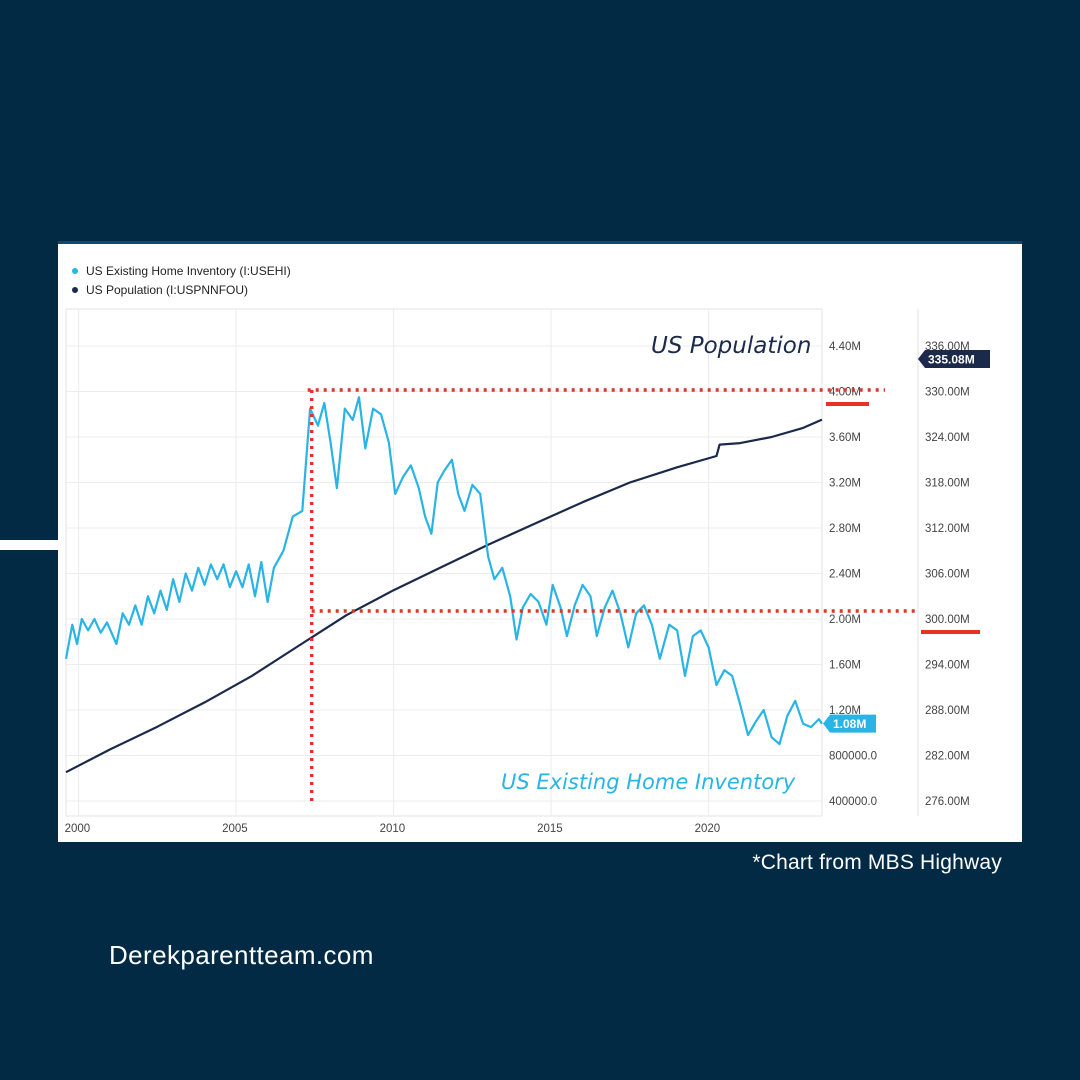 The width and height of the screenshot is (1080, 1080). What do you see at coordinates (877, 862) in the screenshot?
I see `chart-credit: *Chart from MBS Highway` at bounding box center [877, 862].